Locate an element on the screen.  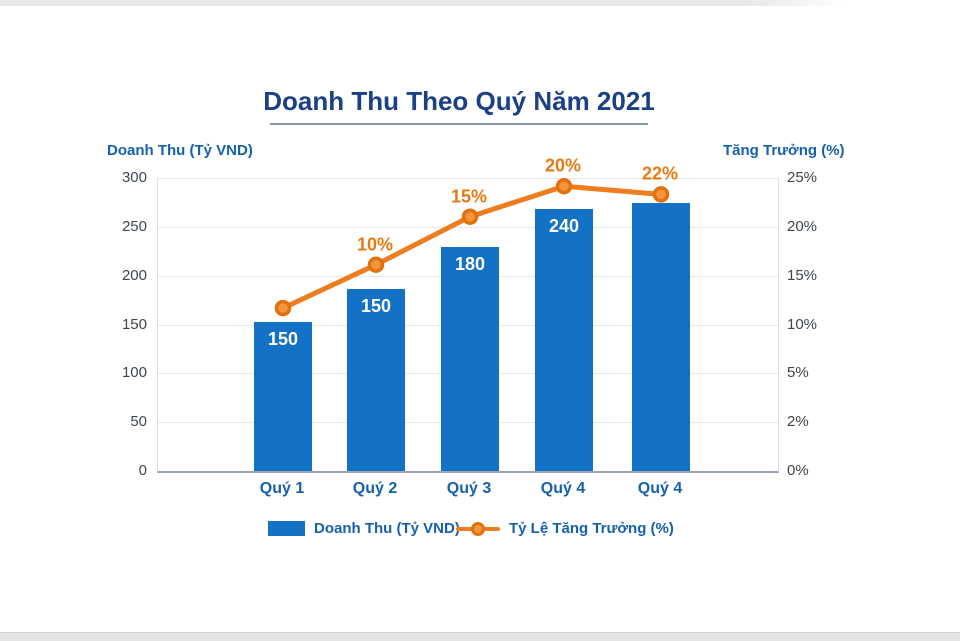
bar-quý-1: 150 is located at coordinates (283, 396).